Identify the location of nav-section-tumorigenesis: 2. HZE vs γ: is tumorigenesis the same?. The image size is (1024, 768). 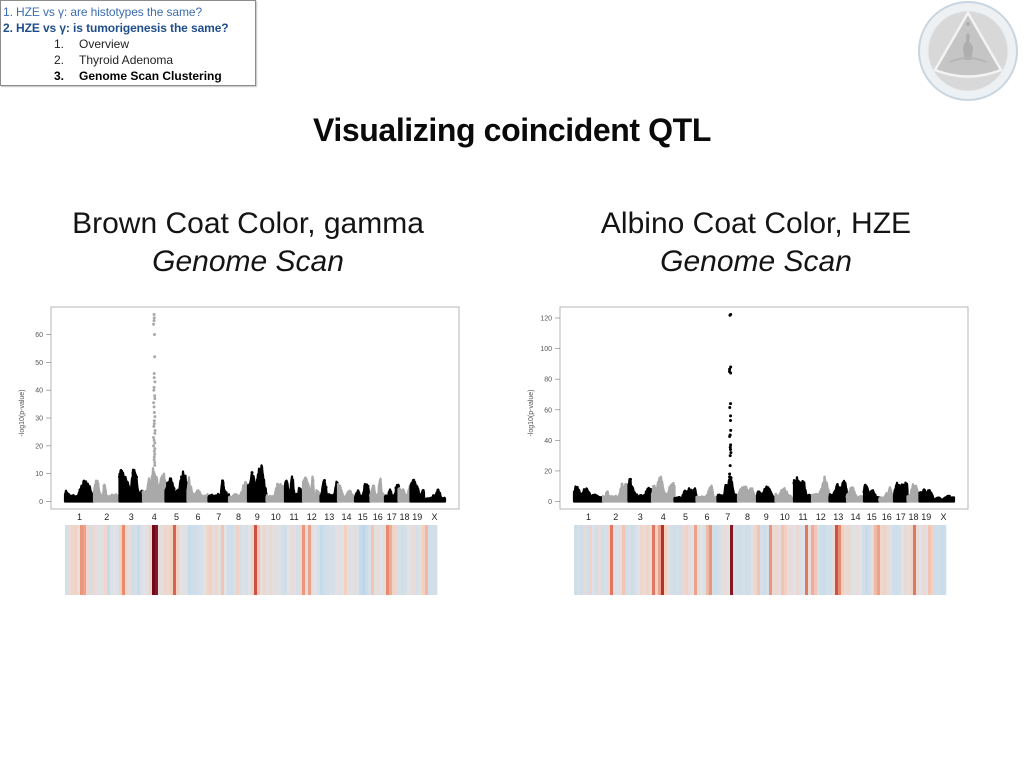
(116, 28).